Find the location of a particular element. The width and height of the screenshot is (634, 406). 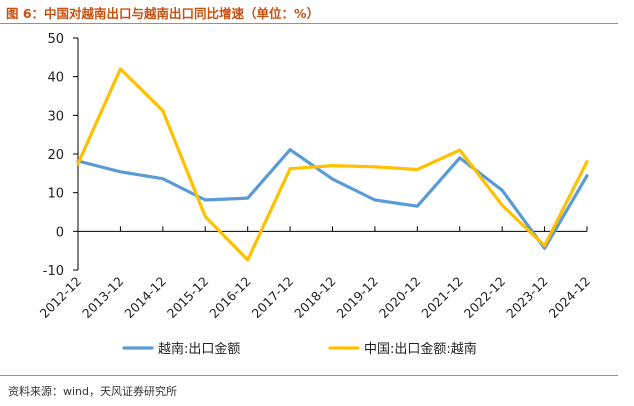

x-tick-label: 2012-12 is located at coordinates (61, 298).